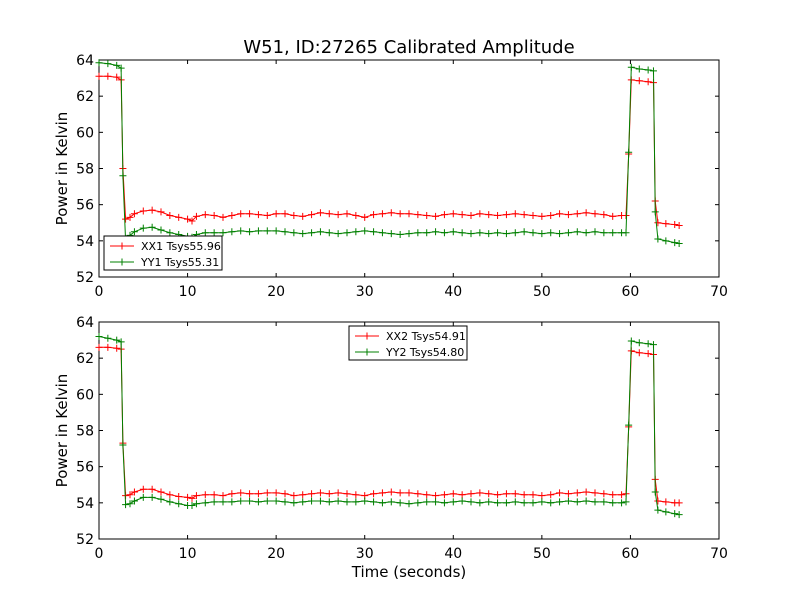  I want to click on y-tick-label: 62, so click(85, 359).